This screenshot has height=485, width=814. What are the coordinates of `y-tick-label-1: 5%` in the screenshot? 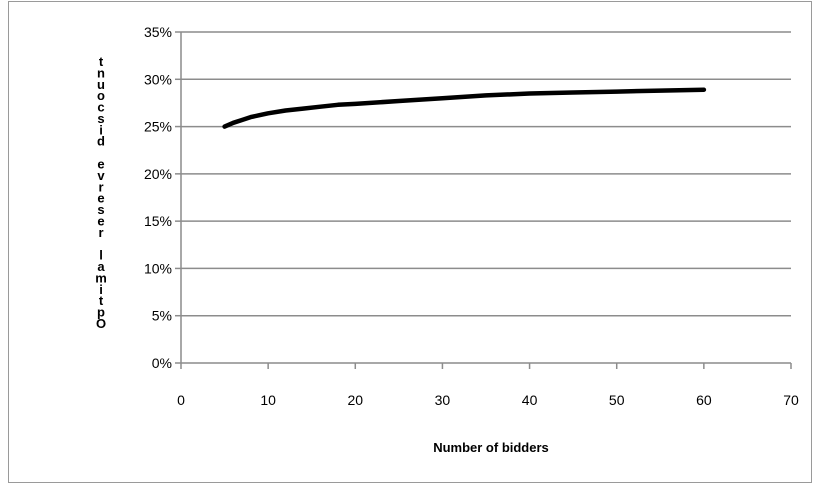 It's located at (162, 316).